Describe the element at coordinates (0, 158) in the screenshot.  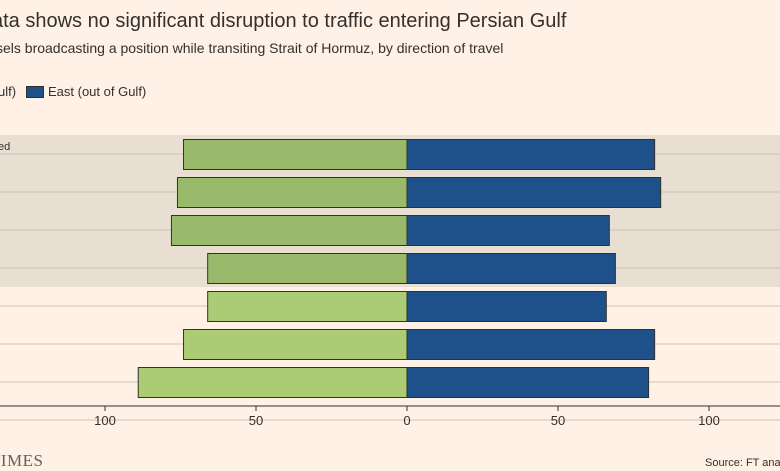
I see `annotation-text-line2: .` at that location.